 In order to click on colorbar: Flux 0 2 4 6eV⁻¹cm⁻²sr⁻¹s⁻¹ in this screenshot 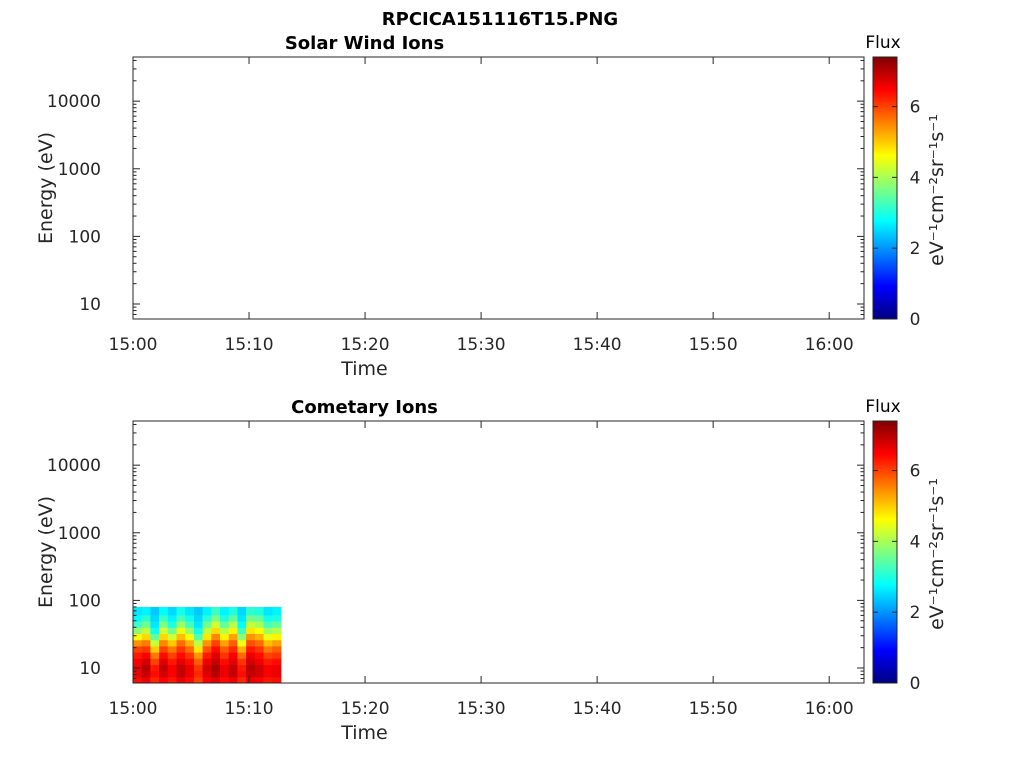, I will do `click(906, 181)`.